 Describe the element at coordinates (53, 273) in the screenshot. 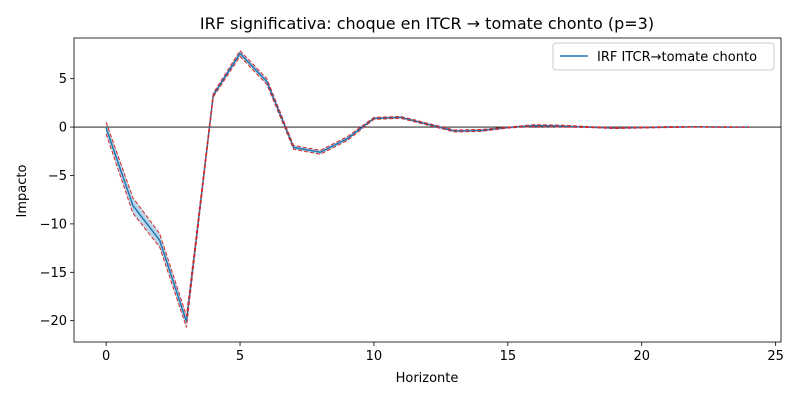

I see `y-tick-label: −15` at that location.